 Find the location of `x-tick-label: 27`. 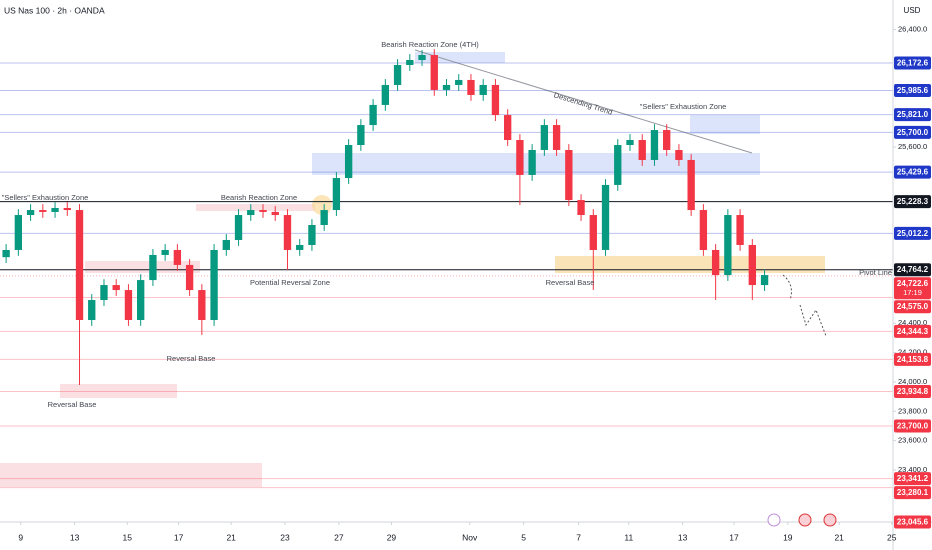

x-tick-label: 27 is located at coordinates (339, 537).